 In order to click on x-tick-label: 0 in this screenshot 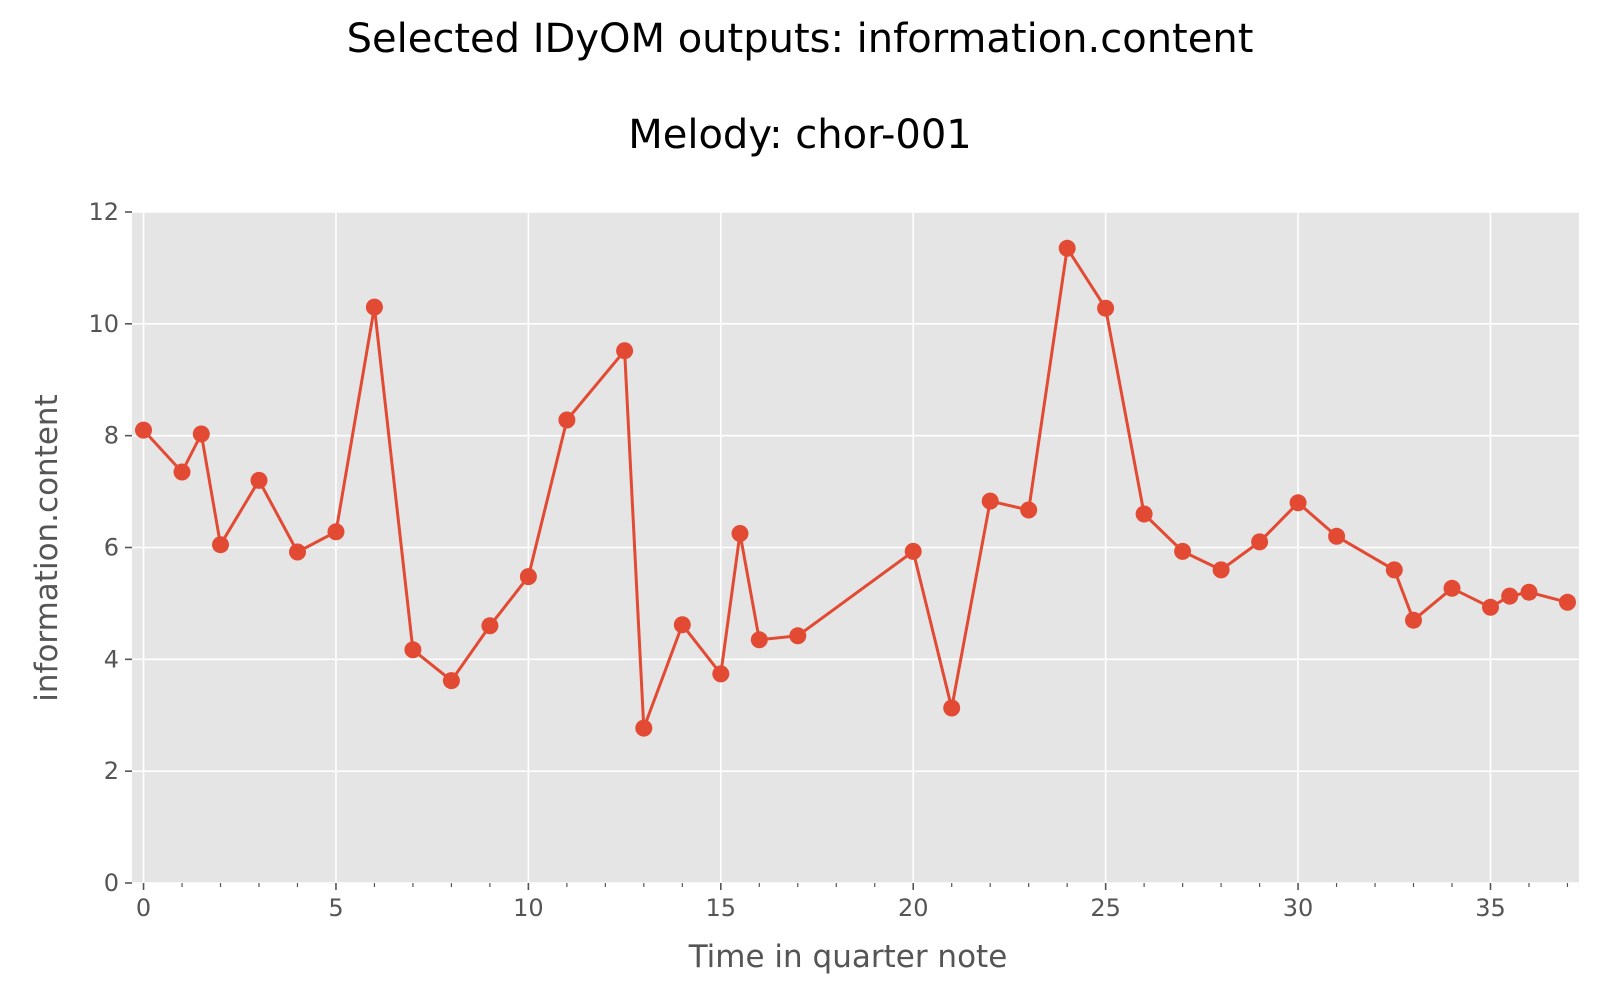, I will do `click(143, 908)`.